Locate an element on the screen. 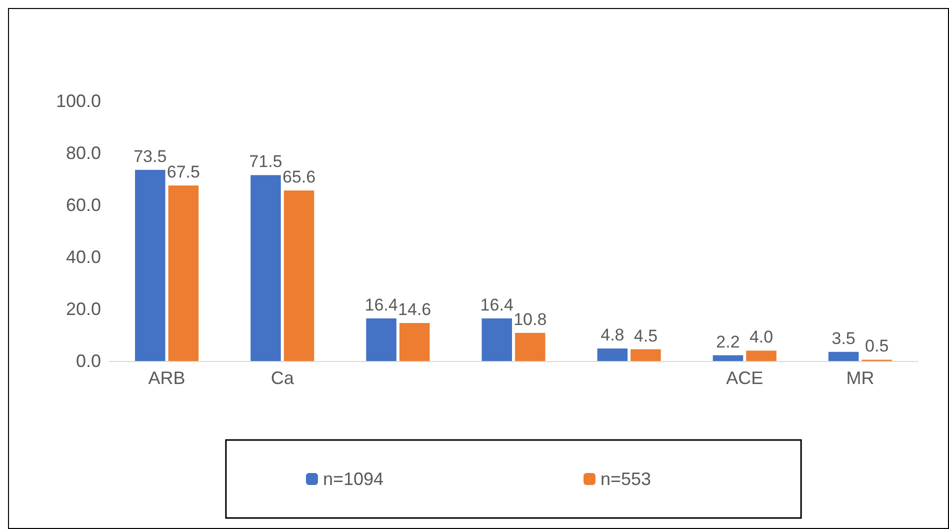  legend-label: n=553 is located at coordinates (626, 479).